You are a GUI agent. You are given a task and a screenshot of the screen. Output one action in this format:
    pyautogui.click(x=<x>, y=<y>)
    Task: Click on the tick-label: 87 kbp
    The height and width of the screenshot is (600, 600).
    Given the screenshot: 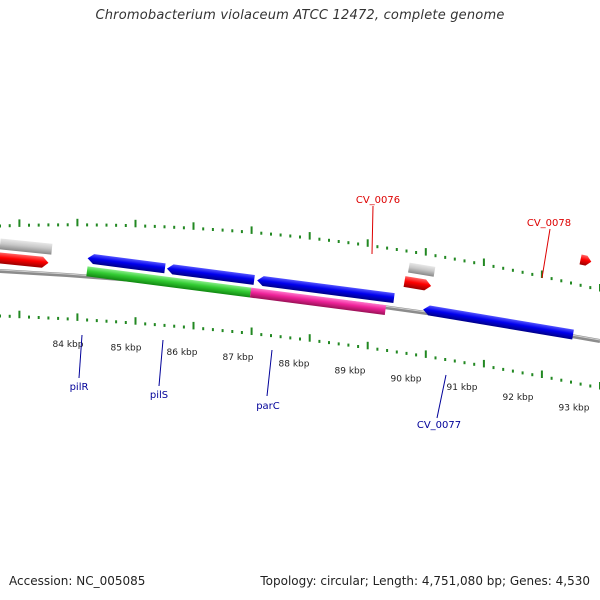 What is the action you would take?
    pyautogui.click(x=238, y=358)
    